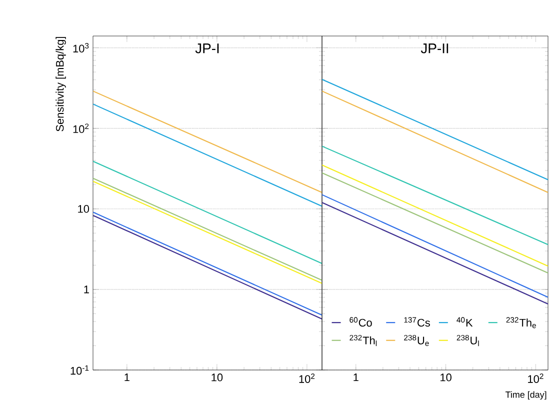 This screenshot has height=401, width=550. What do you see at coordinates (416, 340) in the screenshot?
I see `legend-label: $^{238}$U$_{e}$` at bounding box center [416, 340].